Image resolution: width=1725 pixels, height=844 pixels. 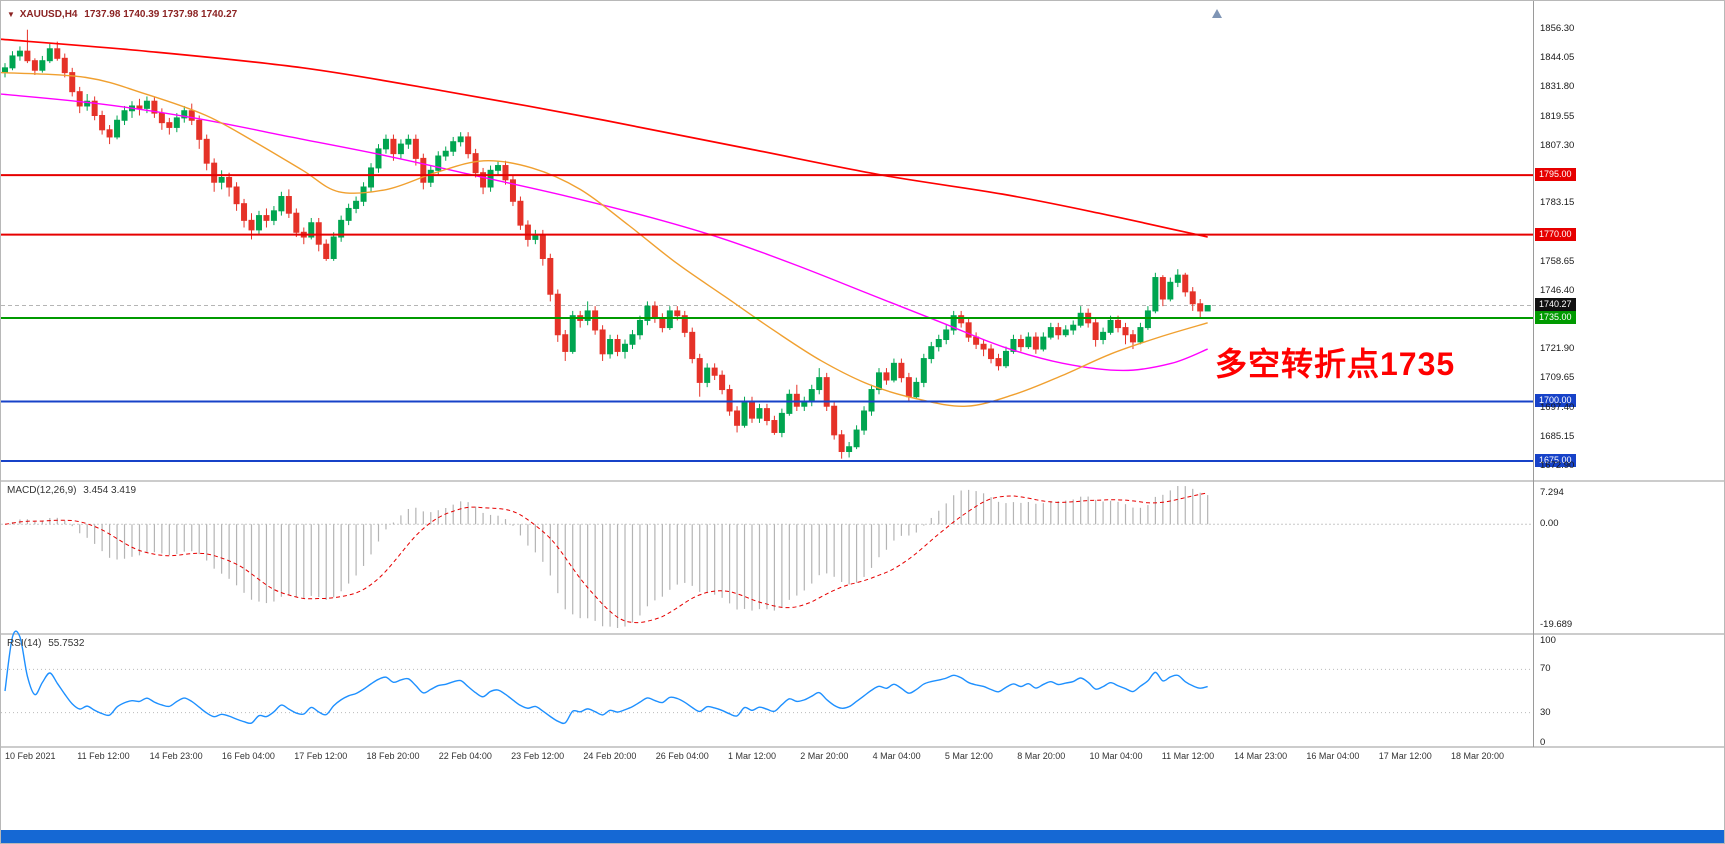 What do you see at coordinates (606, 558) in the screenshot?
I see `macd-signal-line` at bounding box center [606, 558].